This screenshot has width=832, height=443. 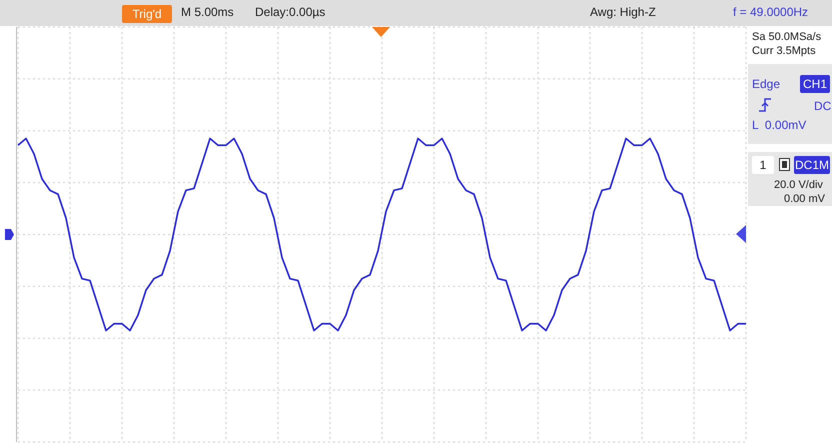 What do you see at coordinates (798, 185) in the screenshot?
I see `text: 20.0 V/div` at bounding box center [798, 185].